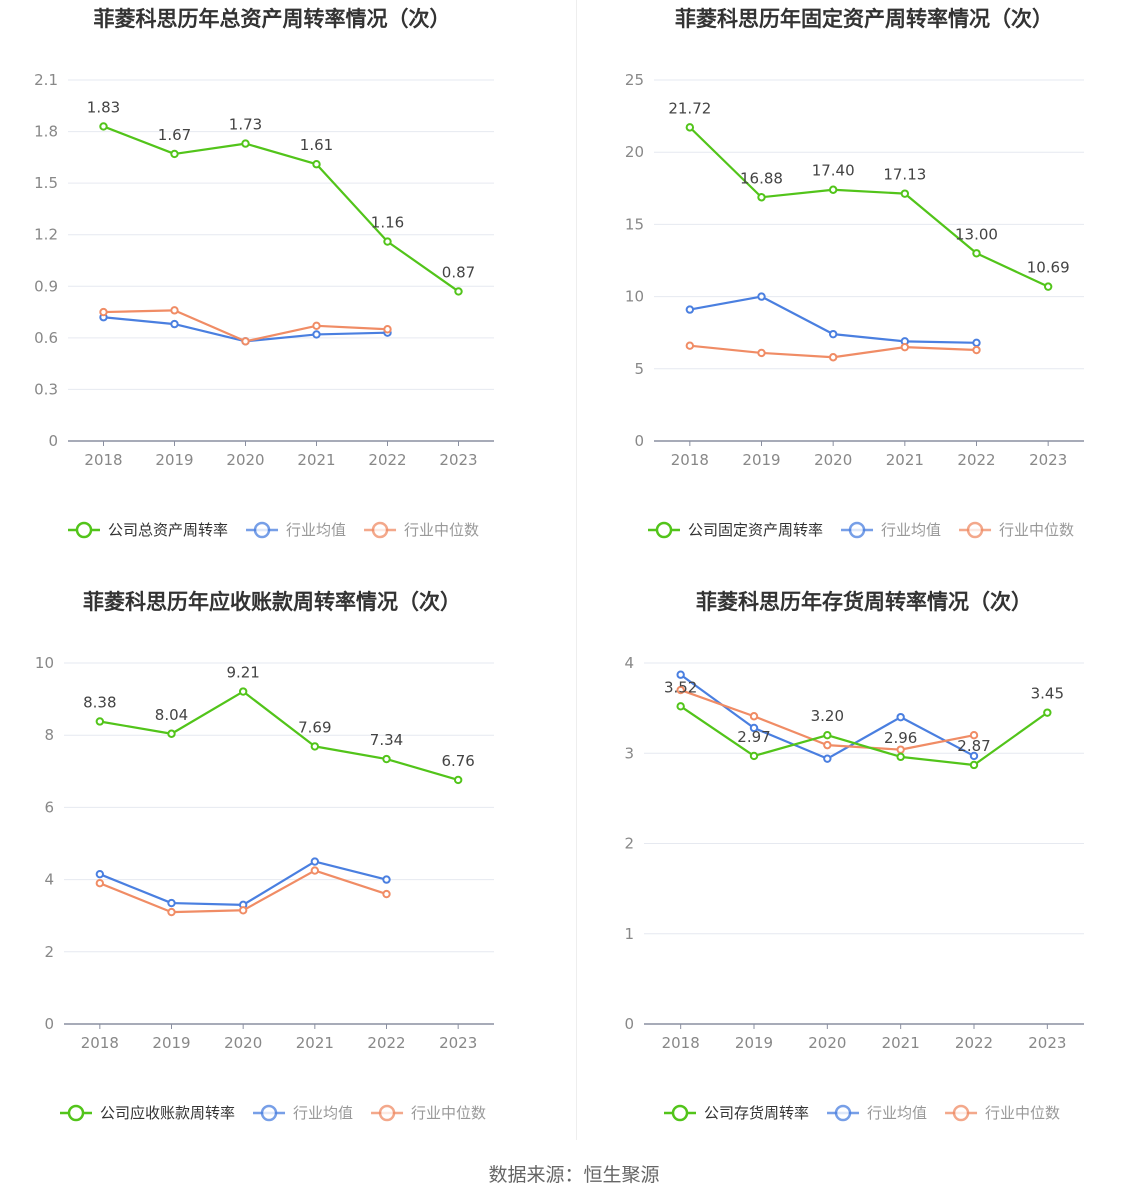  I want to click on legend-item-label: 公司应收账款周转率, so click(167, 1113).